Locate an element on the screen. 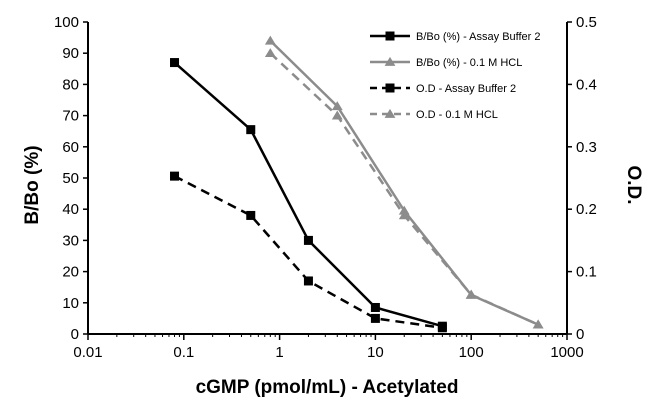 Image resolution: width=650 pixels, height=410 pixels. y-tick-label: 60 is located at coordinates (70, 147).